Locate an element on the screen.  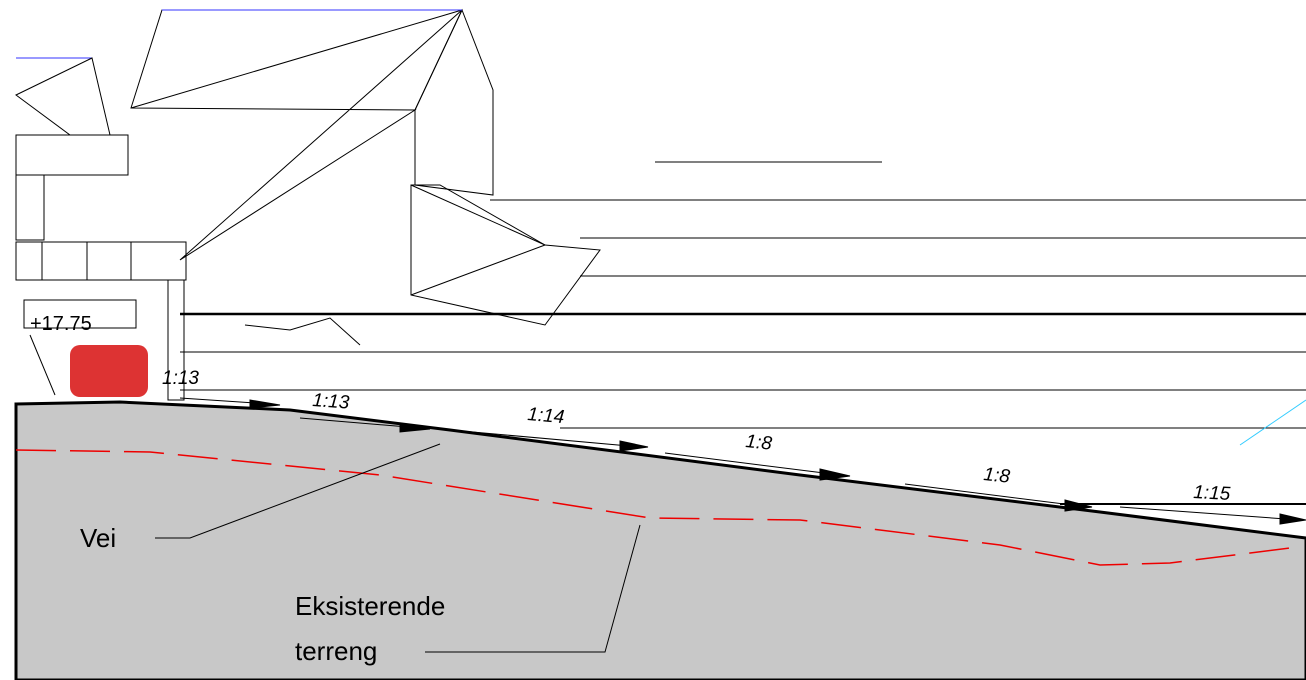
slope: 1:14 is located at coordinates (546, 416).